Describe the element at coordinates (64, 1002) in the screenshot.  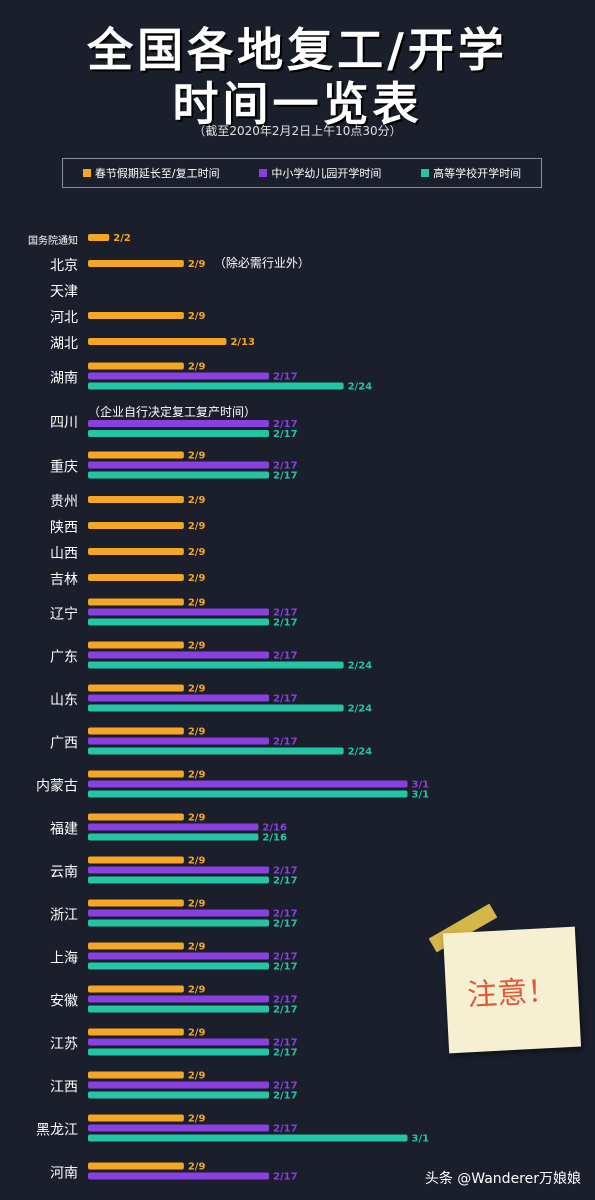
I see `region-label: 安徽` at that location.